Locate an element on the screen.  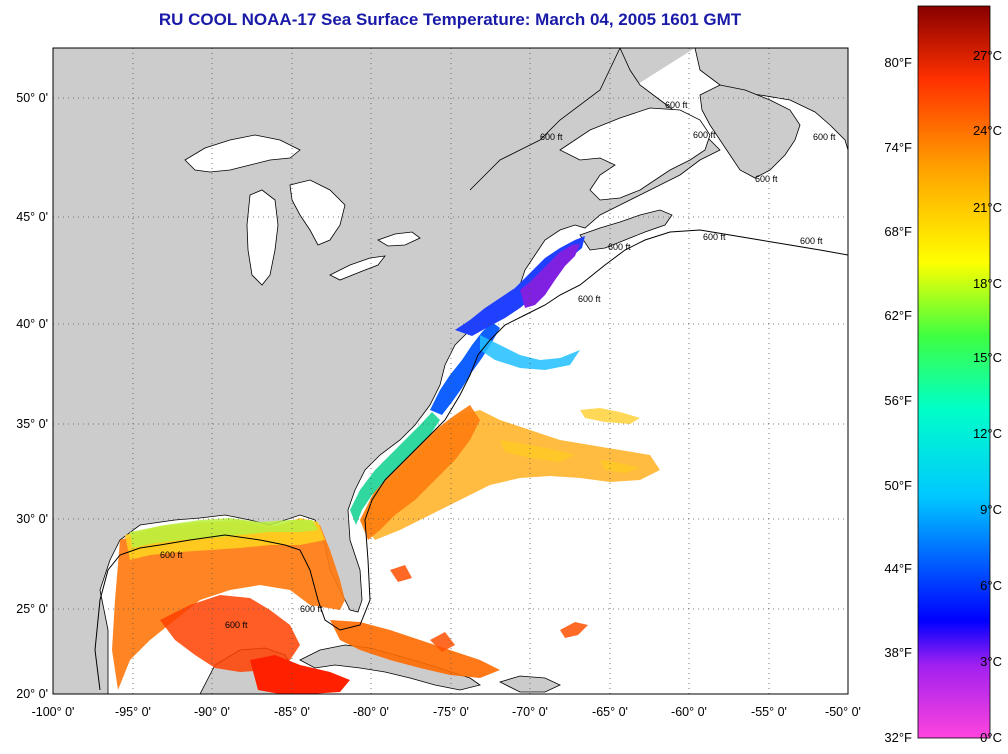
lon-label-60: -60° 0' is located at coordinates (689, 712).